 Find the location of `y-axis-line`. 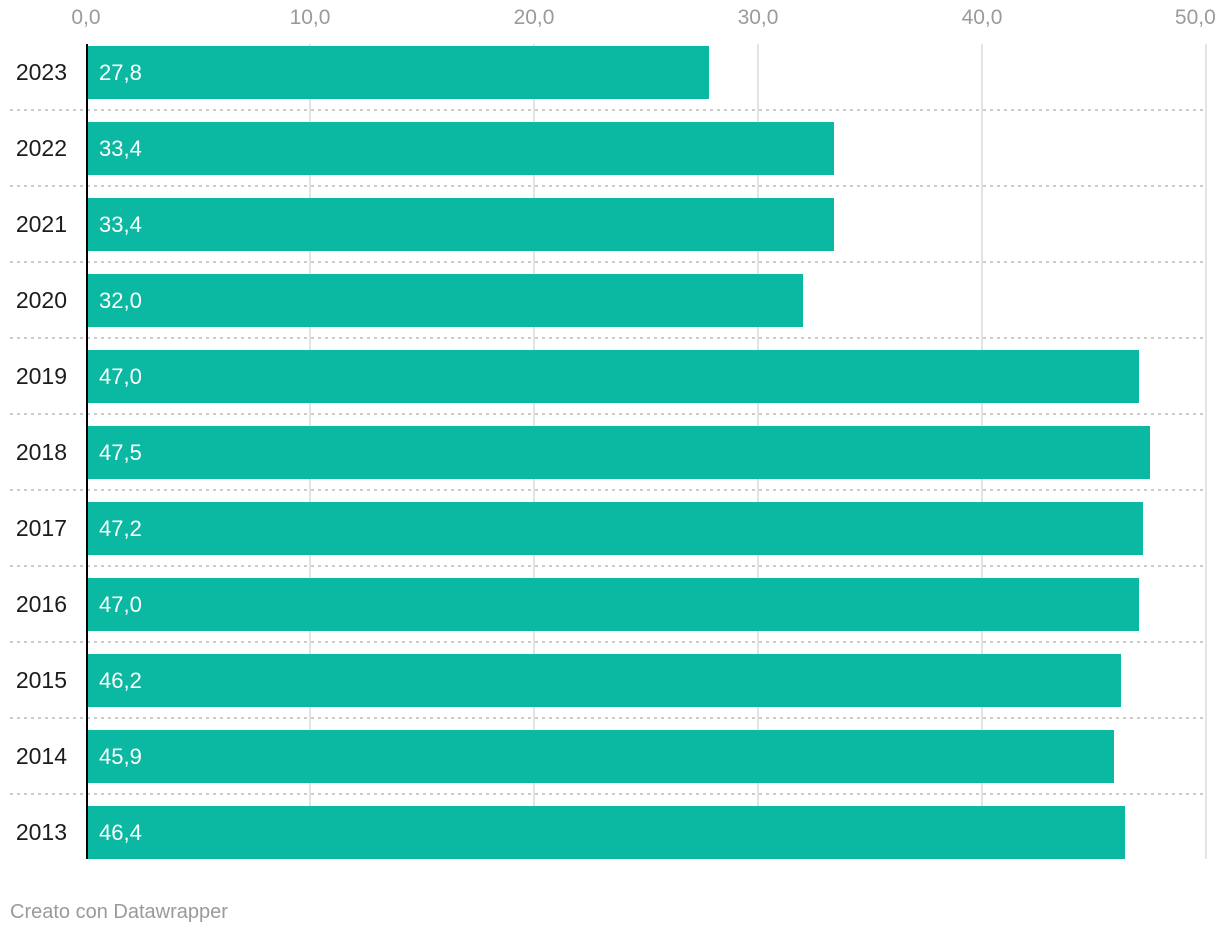

y-axis-line is located at coordinates (87, 451).